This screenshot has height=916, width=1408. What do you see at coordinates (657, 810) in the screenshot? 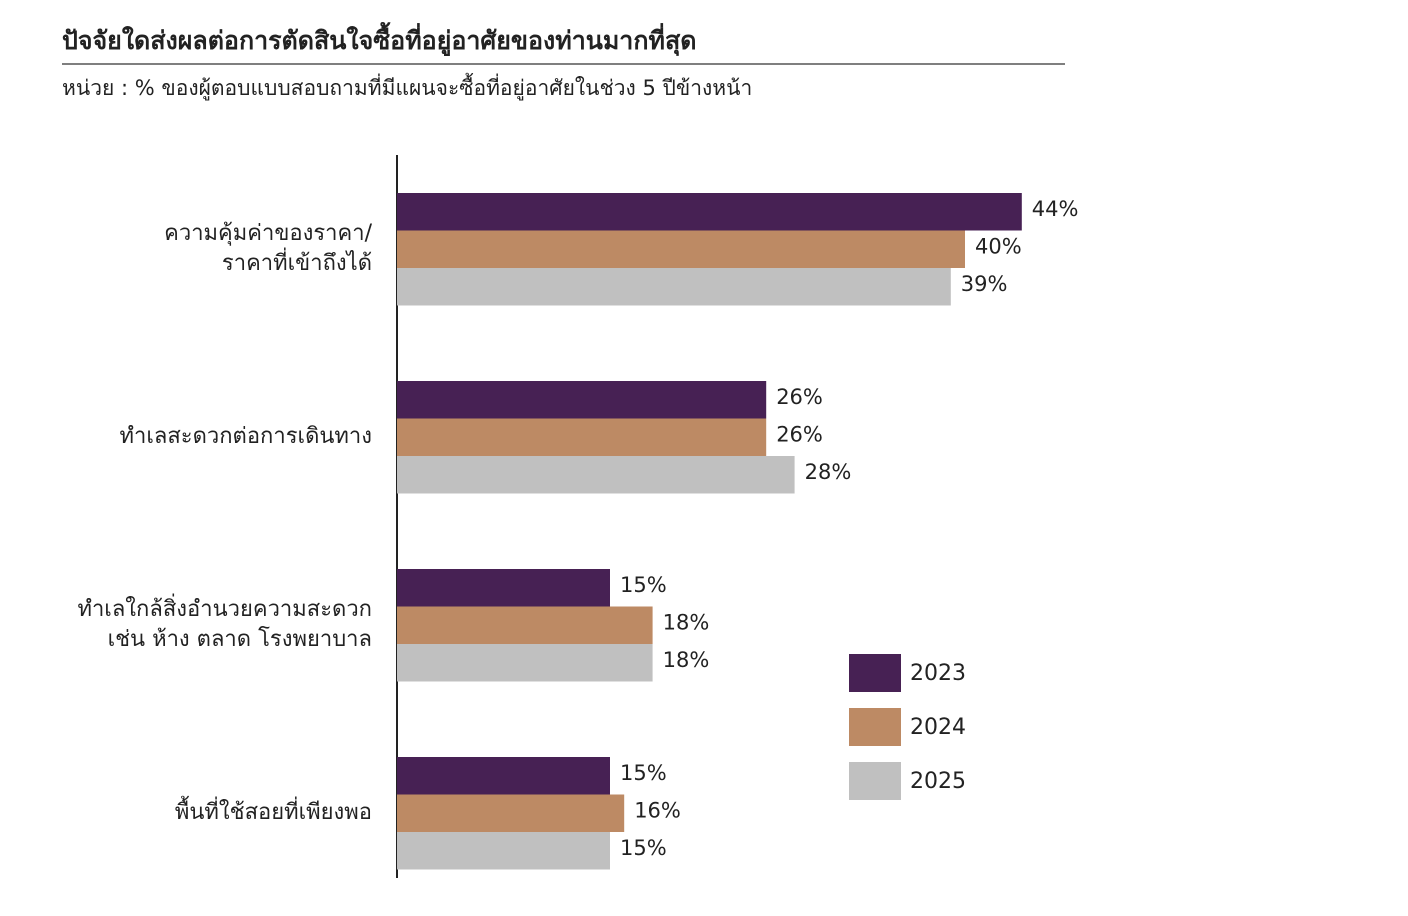
I see `value-label: 16%` at bounding box center [657, 810].